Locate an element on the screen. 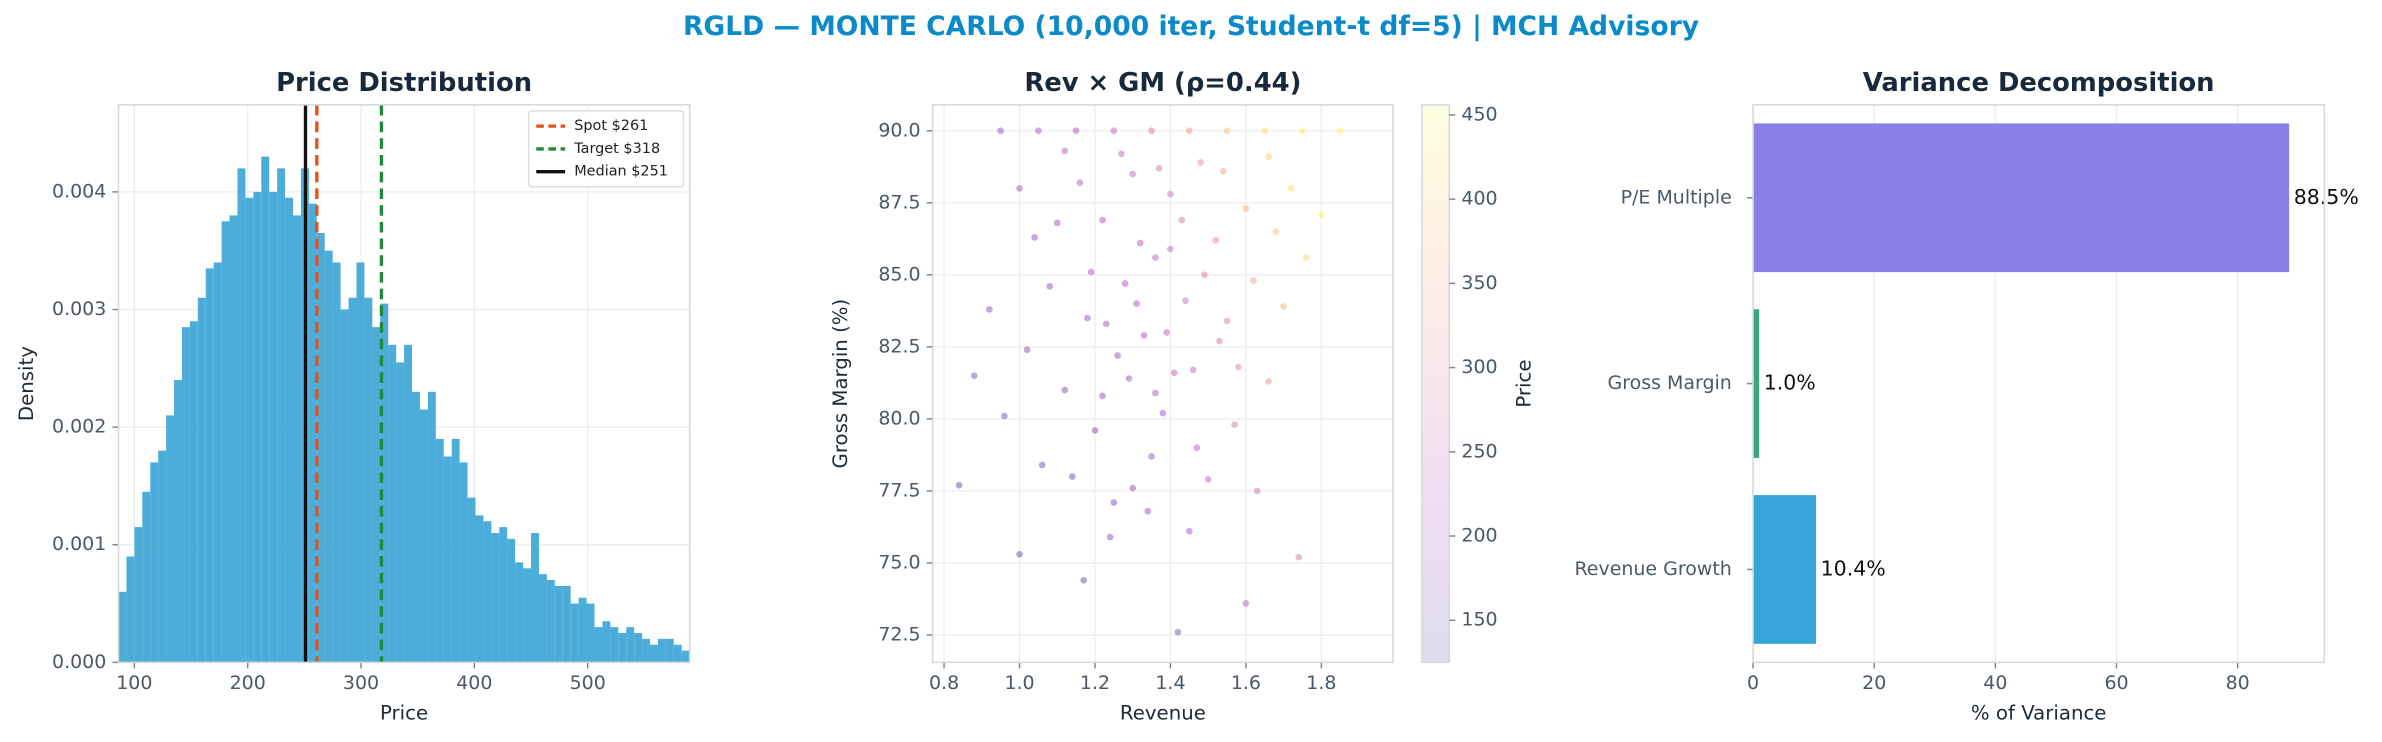  value-label: 10.4% is located at coordinates (1853, 568).